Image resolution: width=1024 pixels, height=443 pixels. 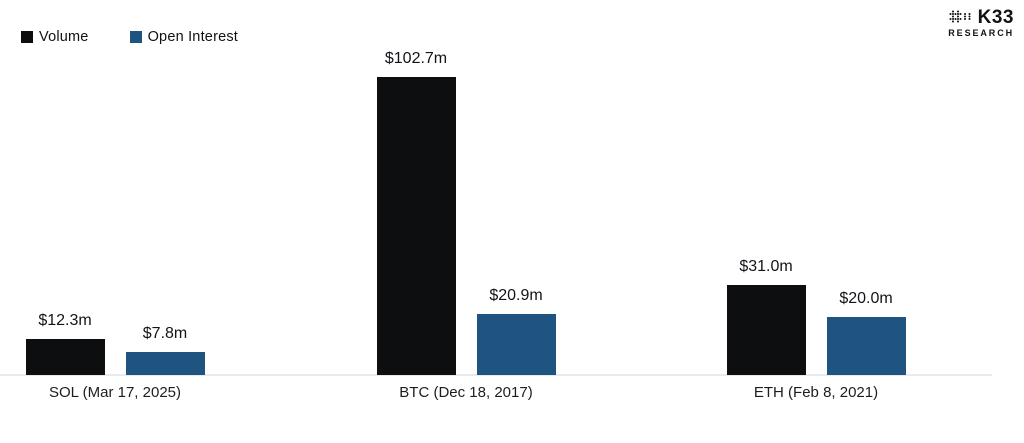 I want to click on bar-volume-sol, so click(x=65, y=357).